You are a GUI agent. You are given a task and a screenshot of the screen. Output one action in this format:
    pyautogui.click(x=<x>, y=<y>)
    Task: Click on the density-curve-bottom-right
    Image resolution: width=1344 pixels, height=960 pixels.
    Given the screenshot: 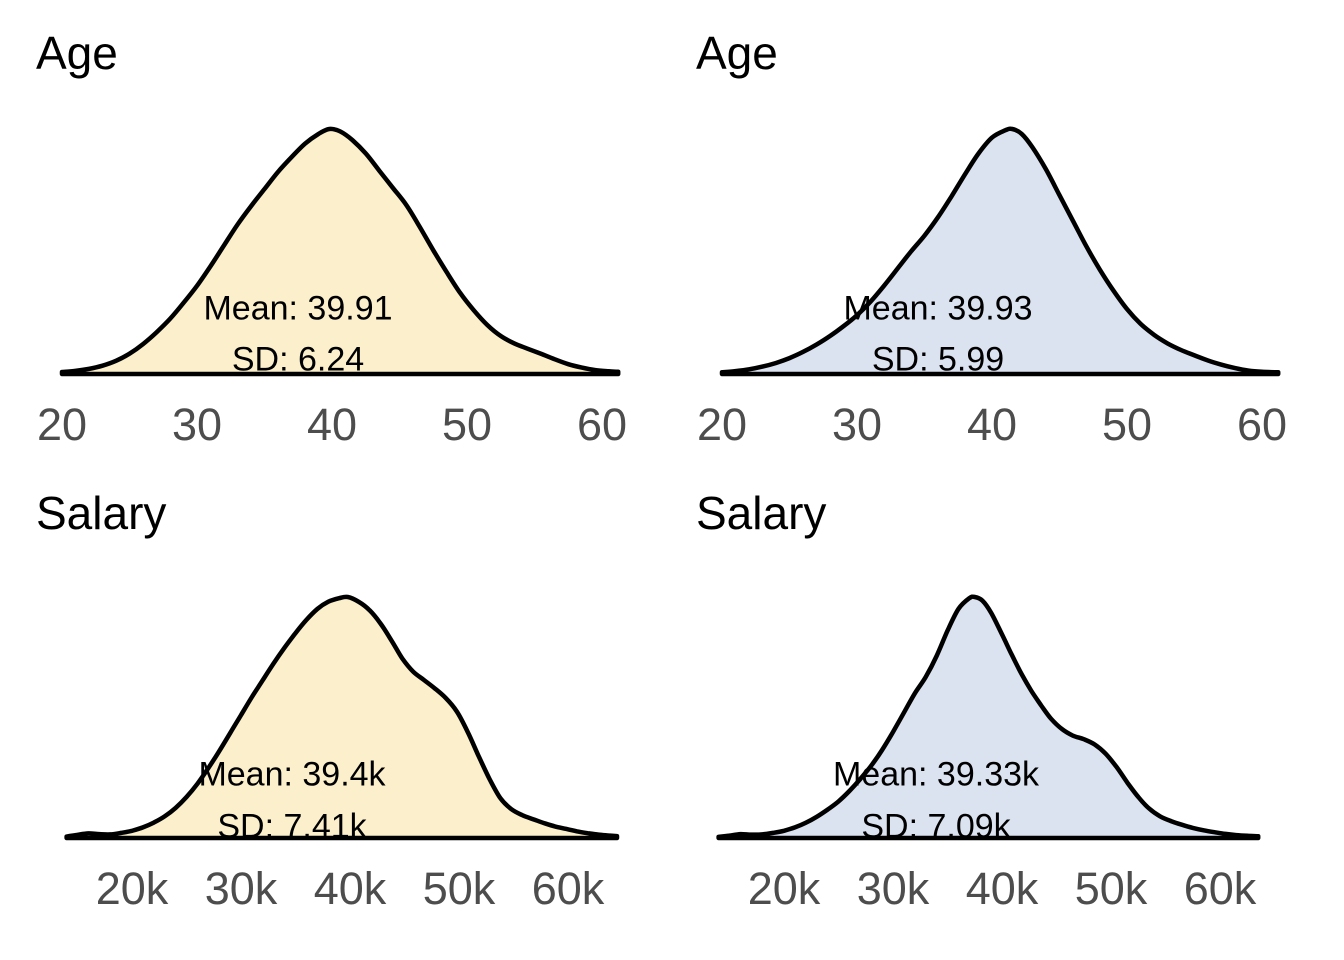 What is the action you would take?
    pyautogui.click(x=988, y=717)
    